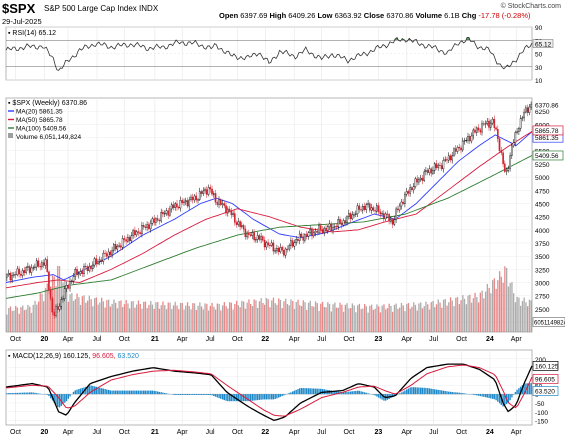  I want to click on rsi-tick-label: 10, so click(539, 81).